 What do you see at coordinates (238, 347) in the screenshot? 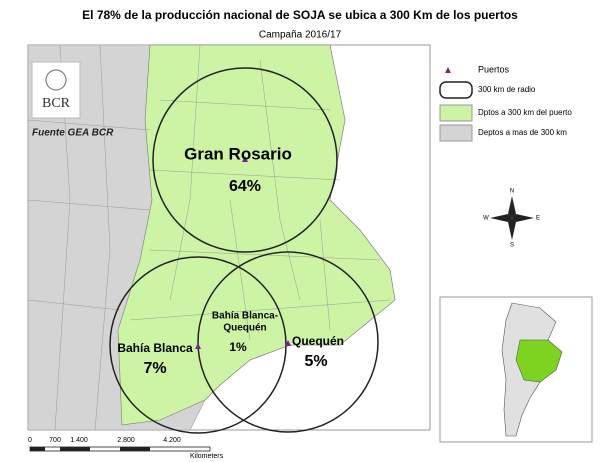
I see `overlap-share: 1%` at bounding box center [238, 347].